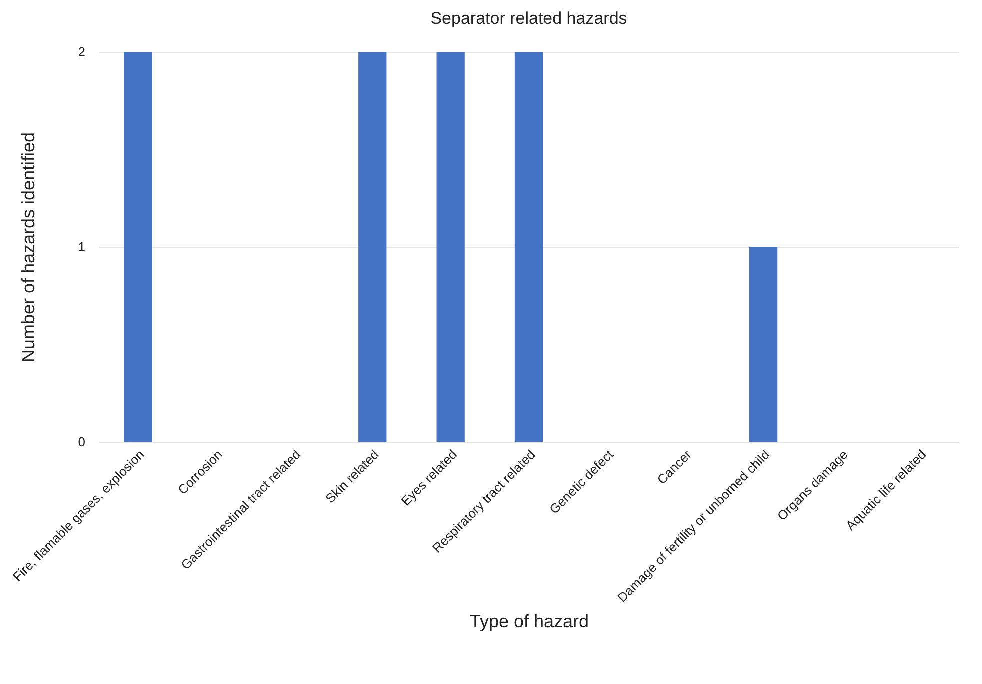 This screenshot has height=684, width=982. I want to click on y-tick-label: 1, so click(82, 247).